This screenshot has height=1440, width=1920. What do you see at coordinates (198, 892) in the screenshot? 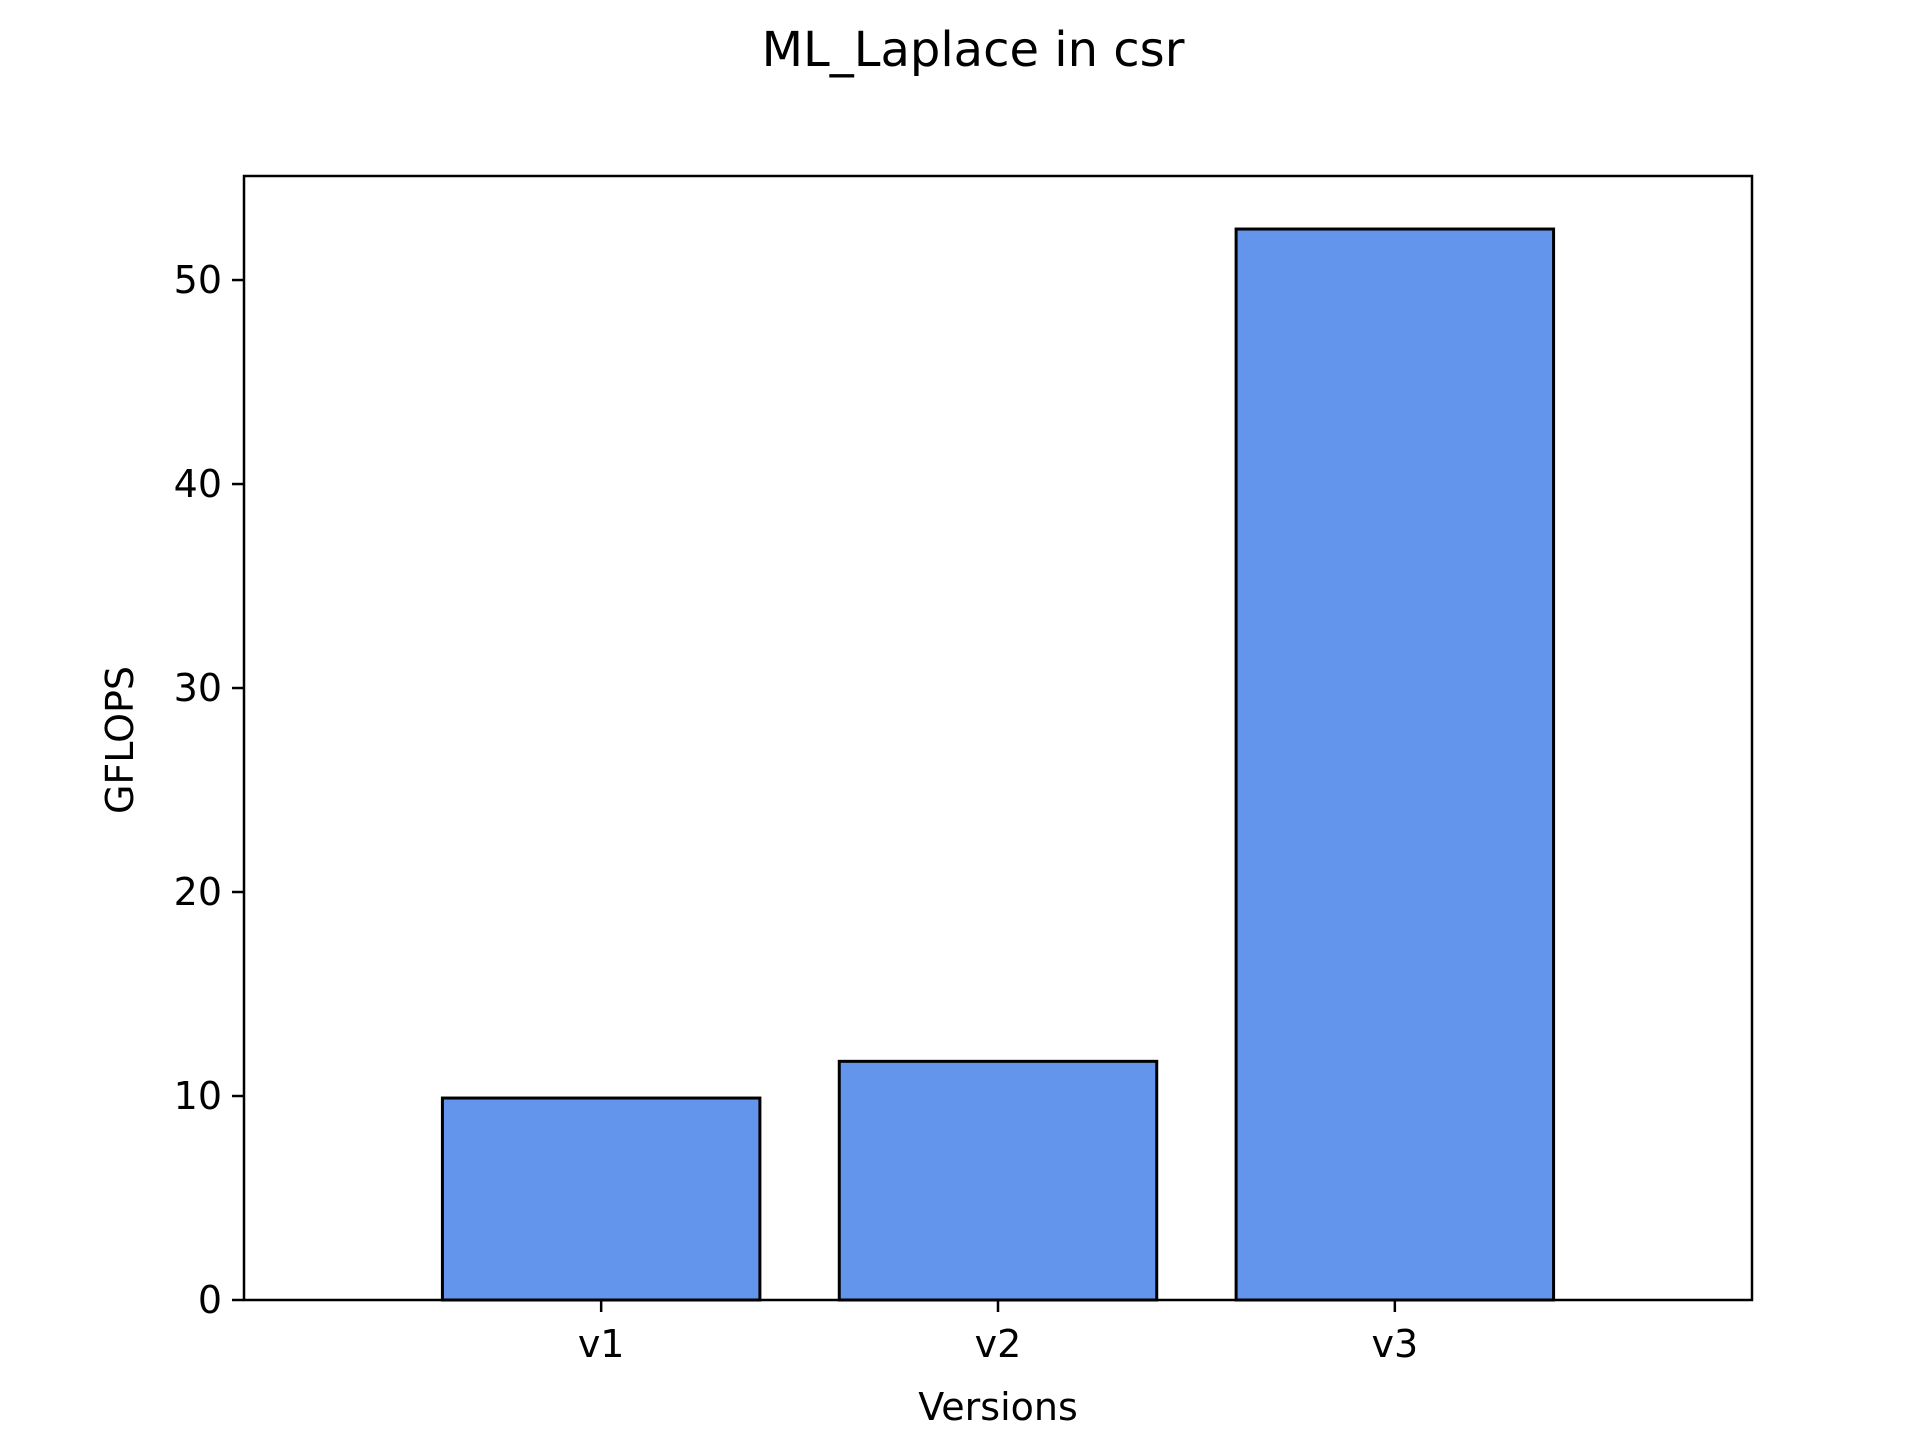
I see `y-tick-label: 20` at bounding box center [198, 892].